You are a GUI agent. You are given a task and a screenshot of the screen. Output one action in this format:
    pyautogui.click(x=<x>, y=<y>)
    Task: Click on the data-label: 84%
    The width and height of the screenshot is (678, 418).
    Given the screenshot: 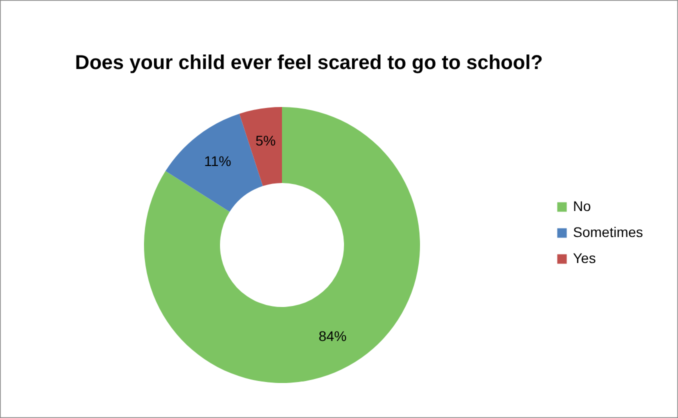 What is the action you would take?
    pyautogui.click(x=332, y=336)
    